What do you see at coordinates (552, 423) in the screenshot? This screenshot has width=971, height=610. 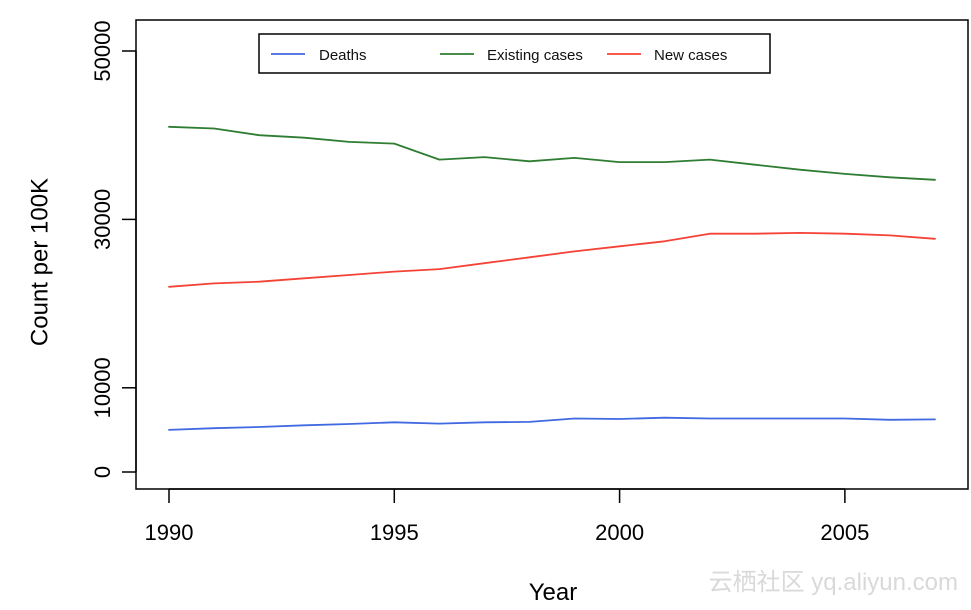 I see `series-line-deaths` at bounding box center [552, 423].